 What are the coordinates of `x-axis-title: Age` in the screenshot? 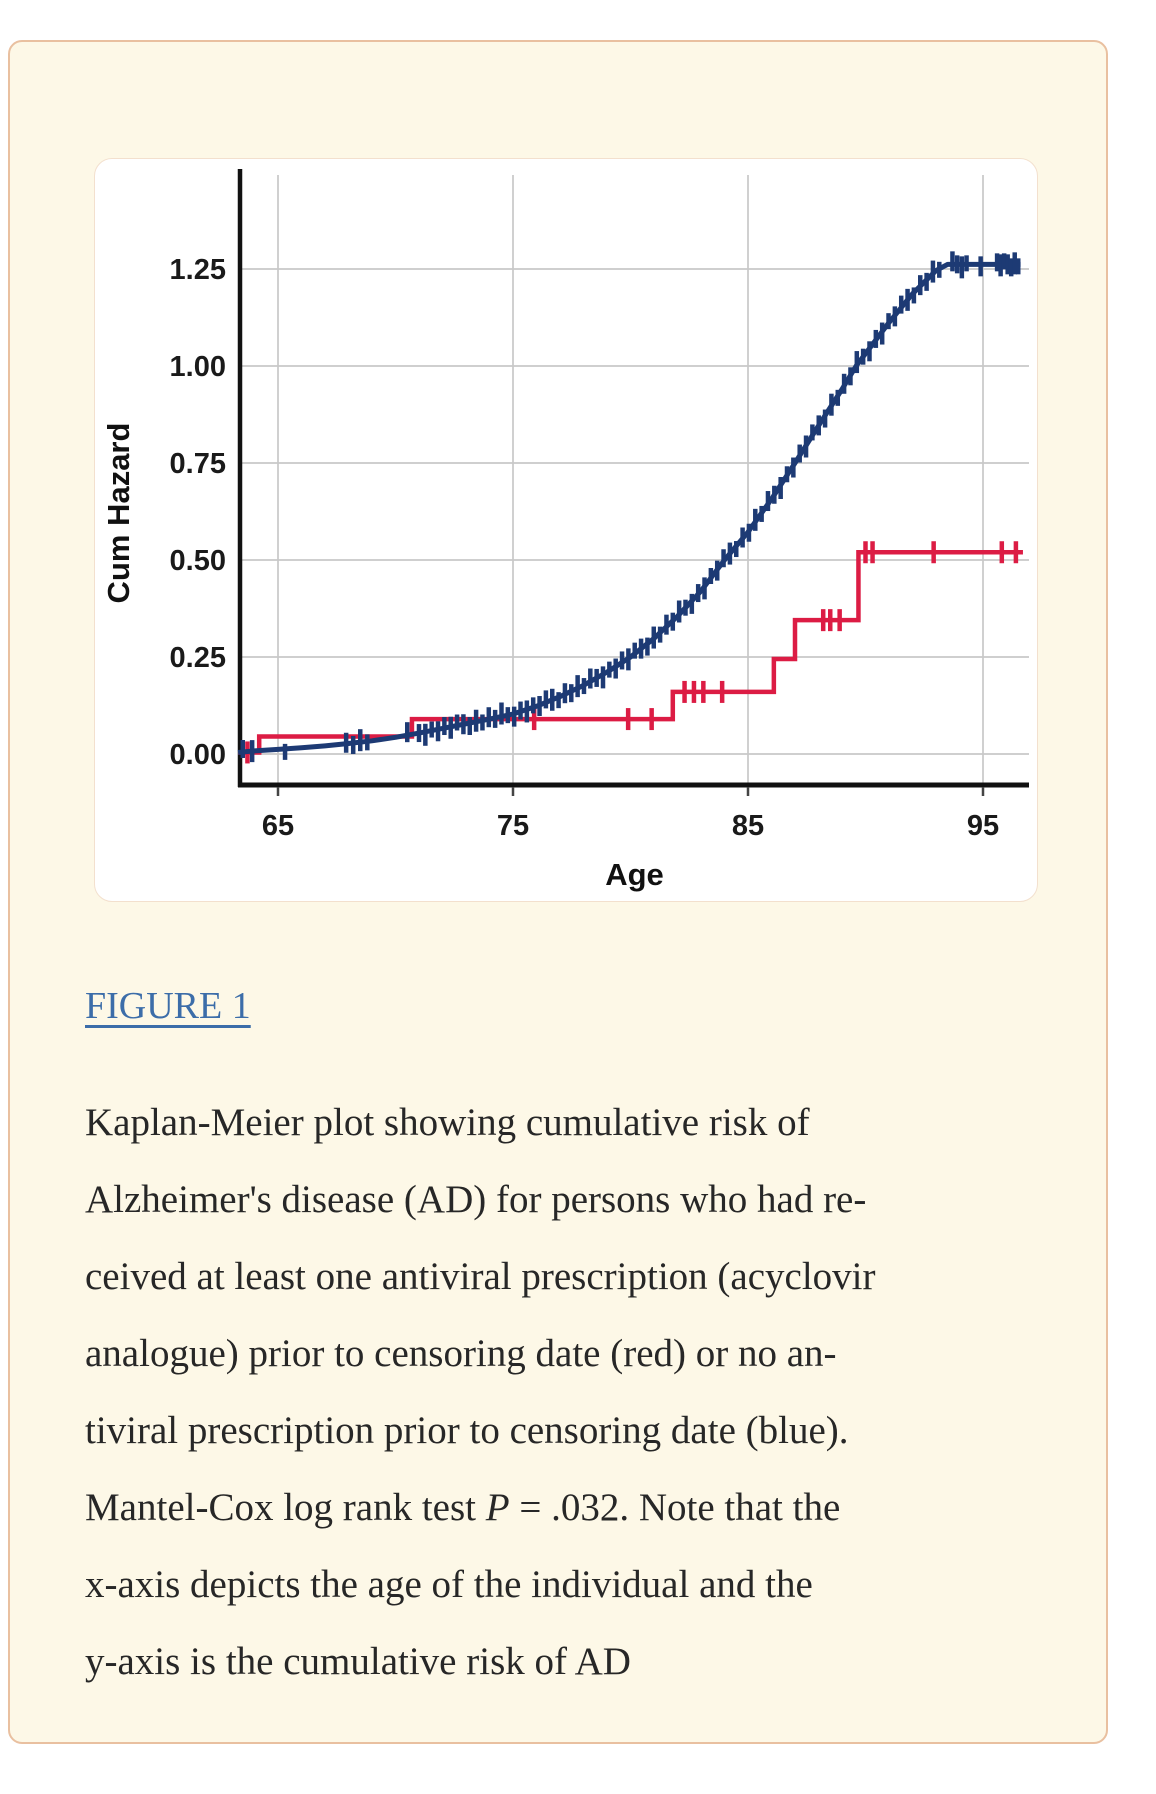 It's located at (634, 874).